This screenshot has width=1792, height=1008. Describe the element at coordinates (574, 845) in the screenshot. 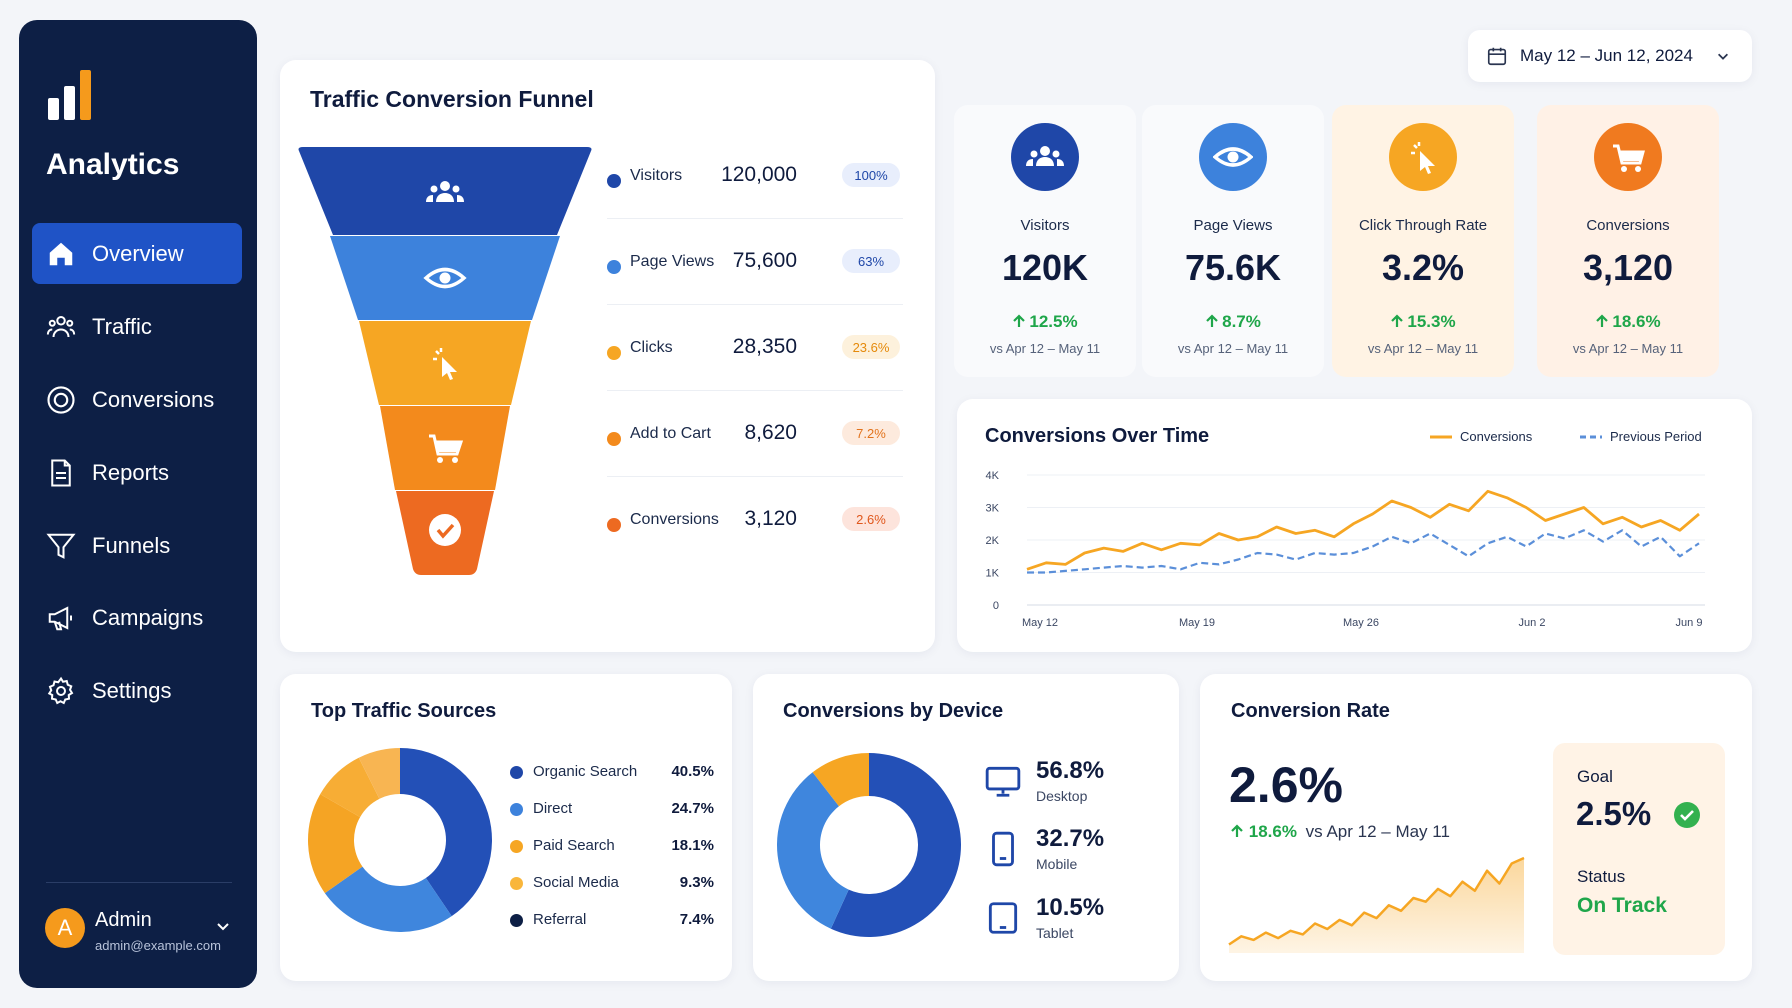

I see `legend-label: Paid Search` at that location.